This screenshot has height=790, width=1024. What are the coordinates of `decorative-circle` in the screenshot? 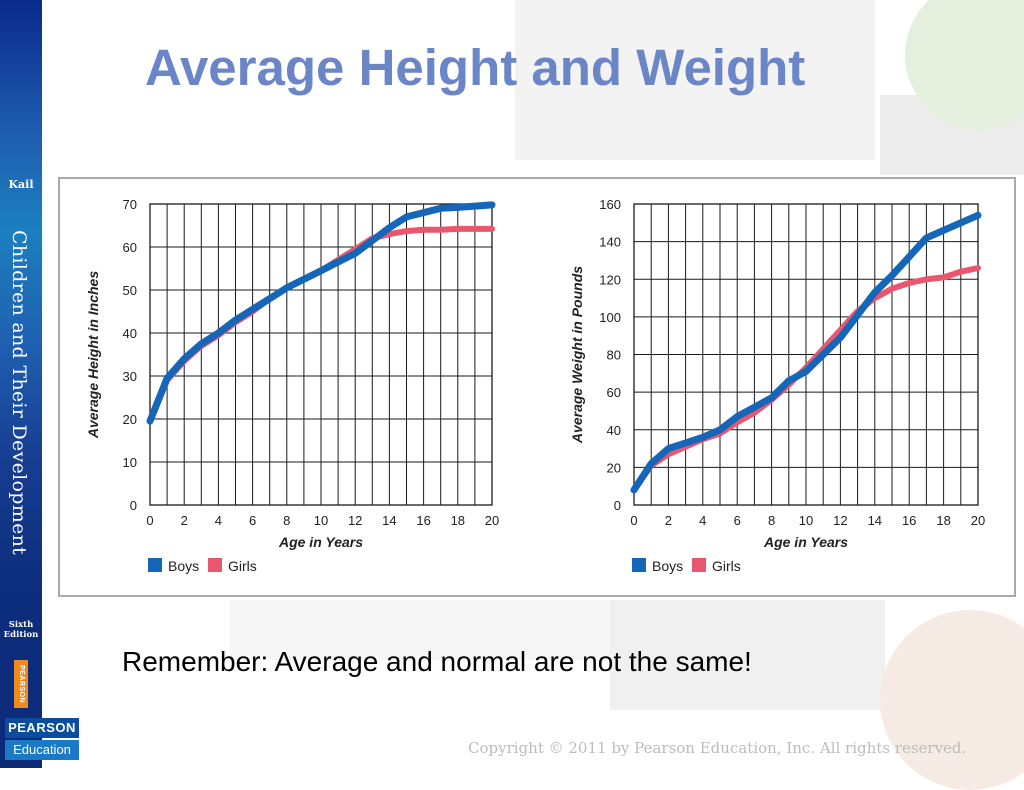 It's located at (952, 700).